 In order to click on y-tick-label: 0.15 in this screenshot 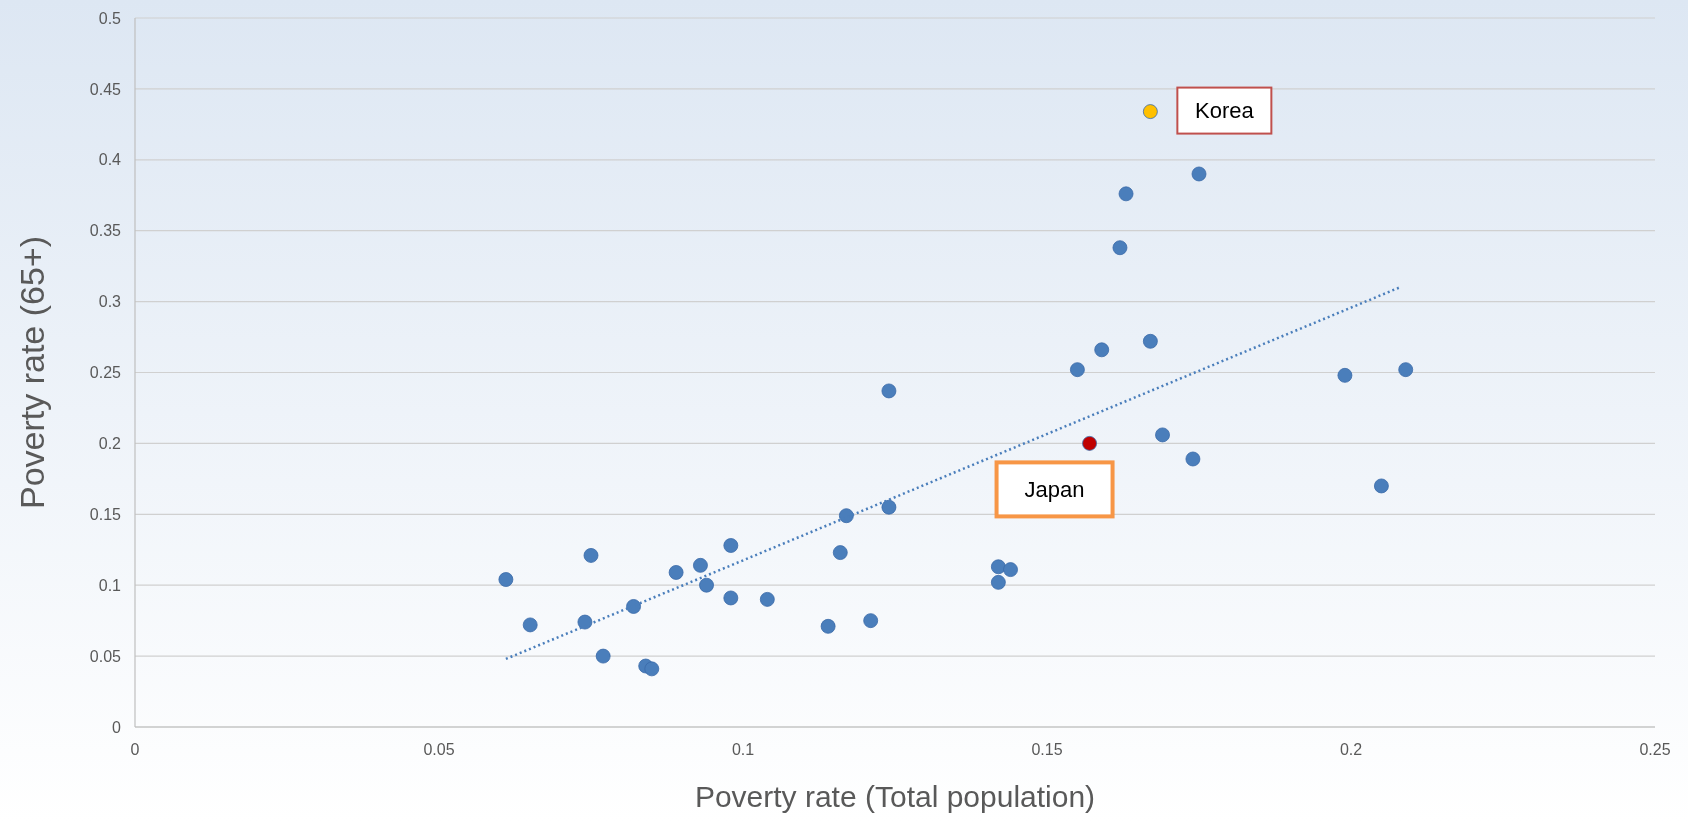, I will do `click(105, 514)`.